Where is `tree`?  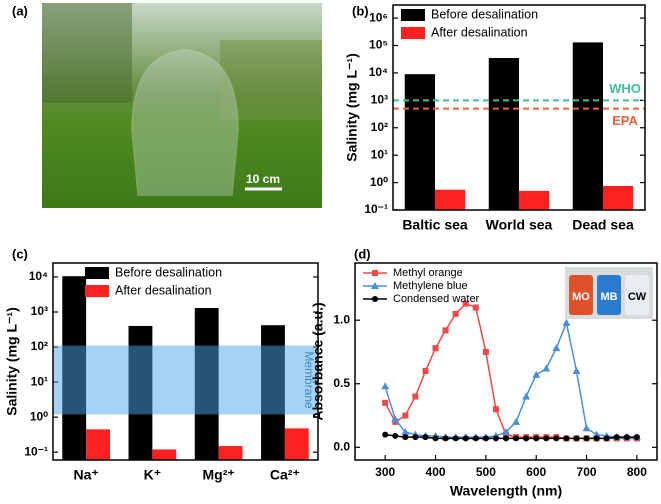
tree is located at coordinates (87, 53).